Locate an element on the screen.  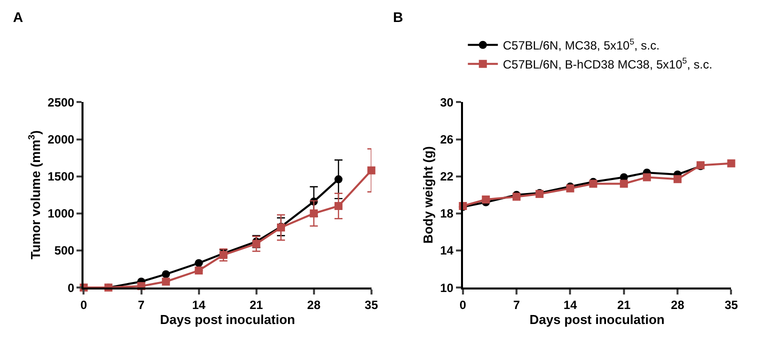
y-tick-label: 0 is located at coordinates (71, 287).